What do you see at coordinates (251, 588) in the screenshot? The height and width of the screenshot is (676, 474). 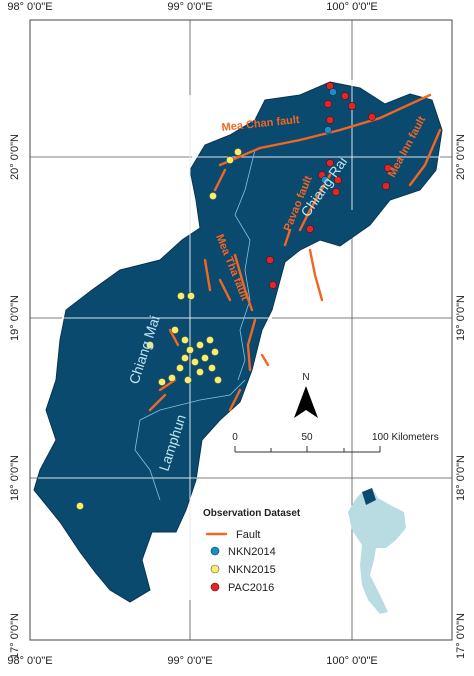 I see `legend-label: PAC2016` at bounding box center [251, 588].